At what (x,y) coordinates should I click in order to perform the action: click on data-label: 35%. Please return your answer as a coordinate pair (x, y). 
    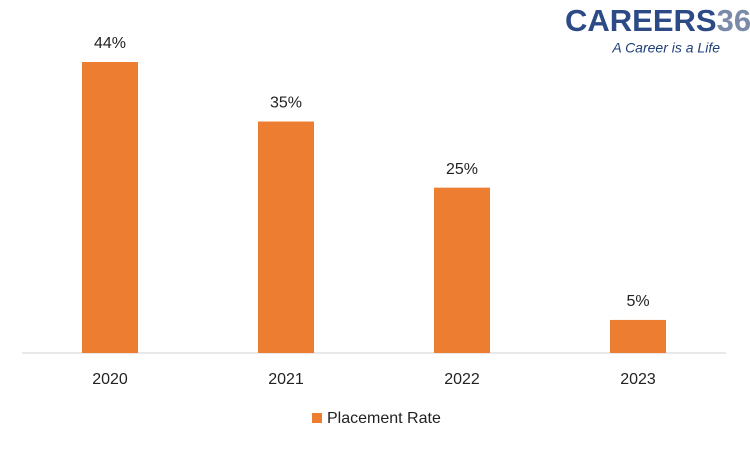
    Looking at the image, I should click on (286, 103).